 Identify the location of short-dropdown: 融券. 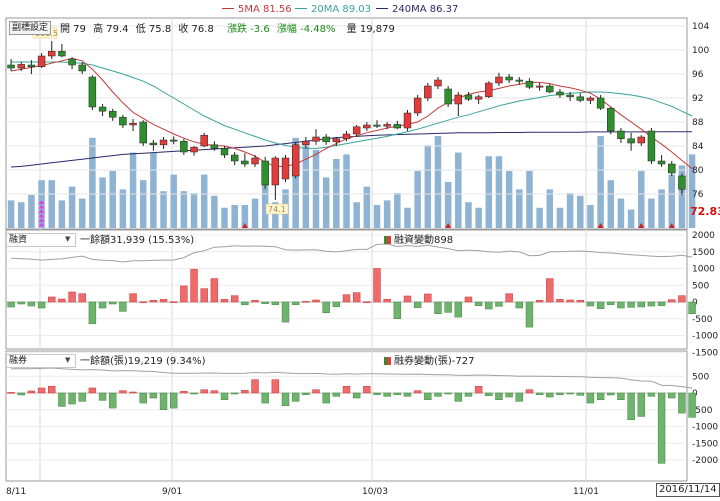
(41, 361).